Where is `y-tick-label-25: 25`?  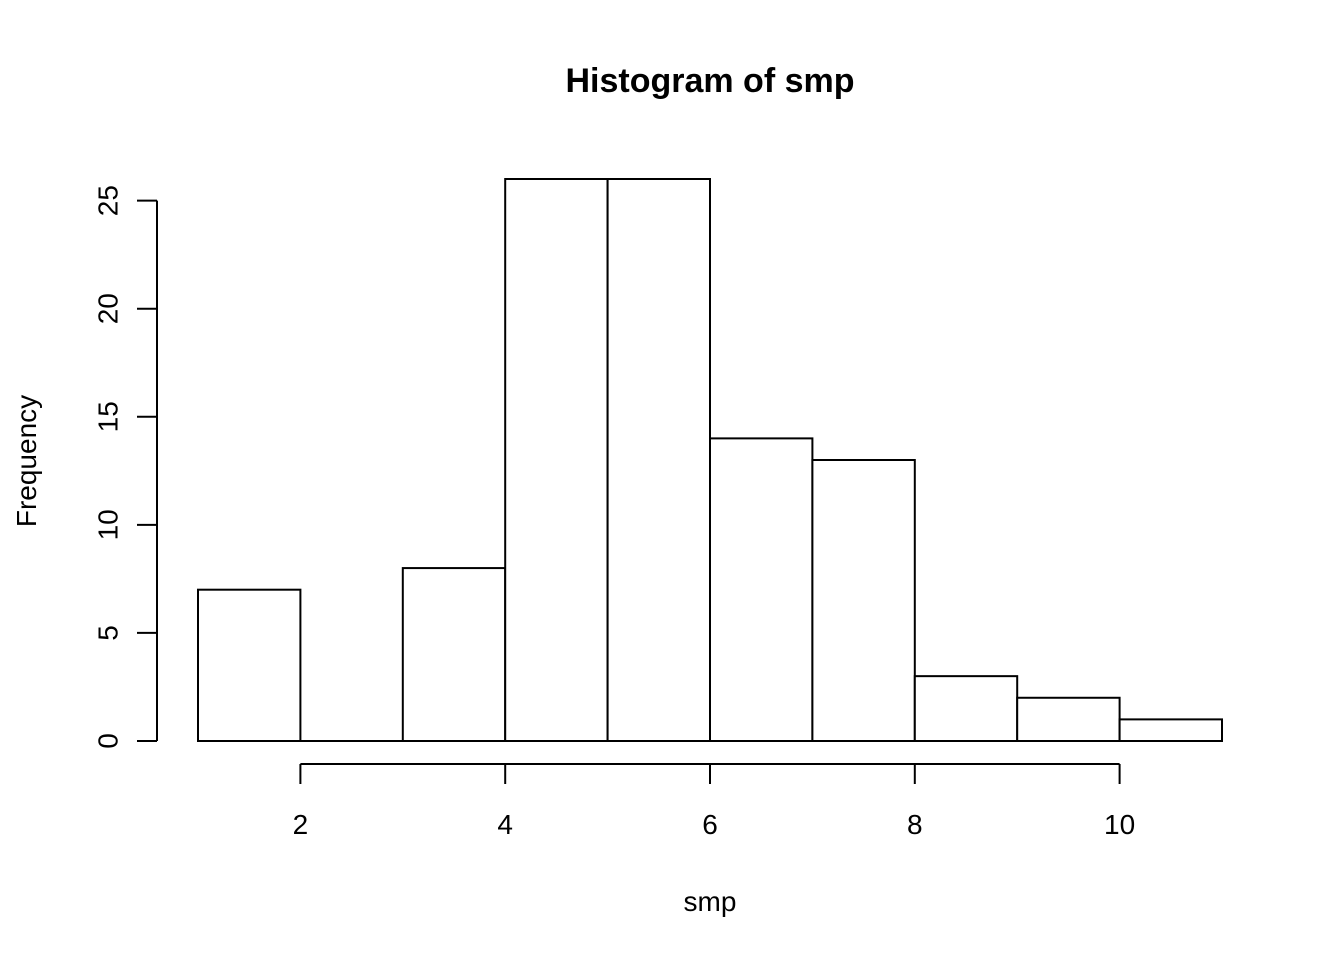 y-tick-label-25: 25 is located at coordinates (107, 200).